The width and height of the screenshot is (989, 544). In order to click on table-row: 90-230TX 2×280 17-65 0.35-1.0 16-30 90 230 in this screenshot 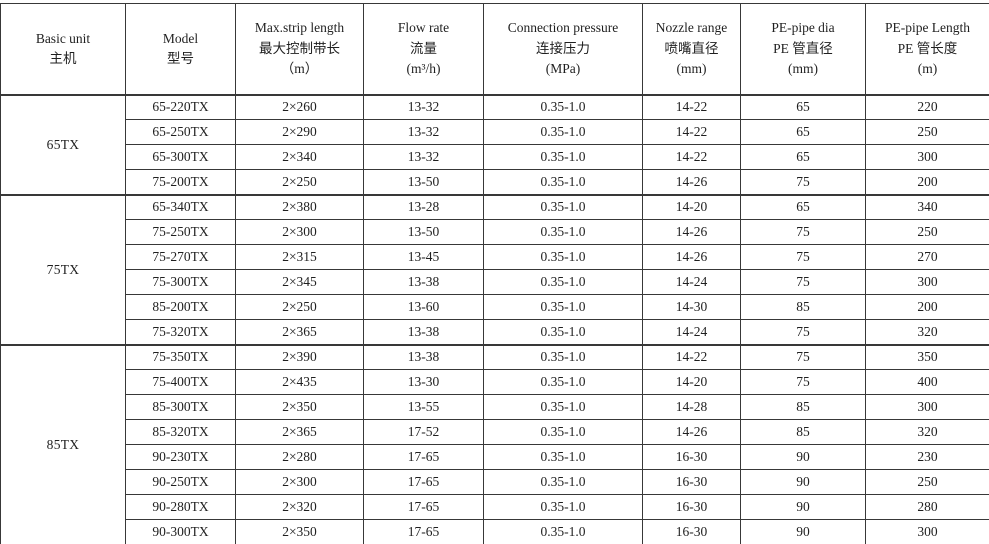, I will do `click(495, 457)`.